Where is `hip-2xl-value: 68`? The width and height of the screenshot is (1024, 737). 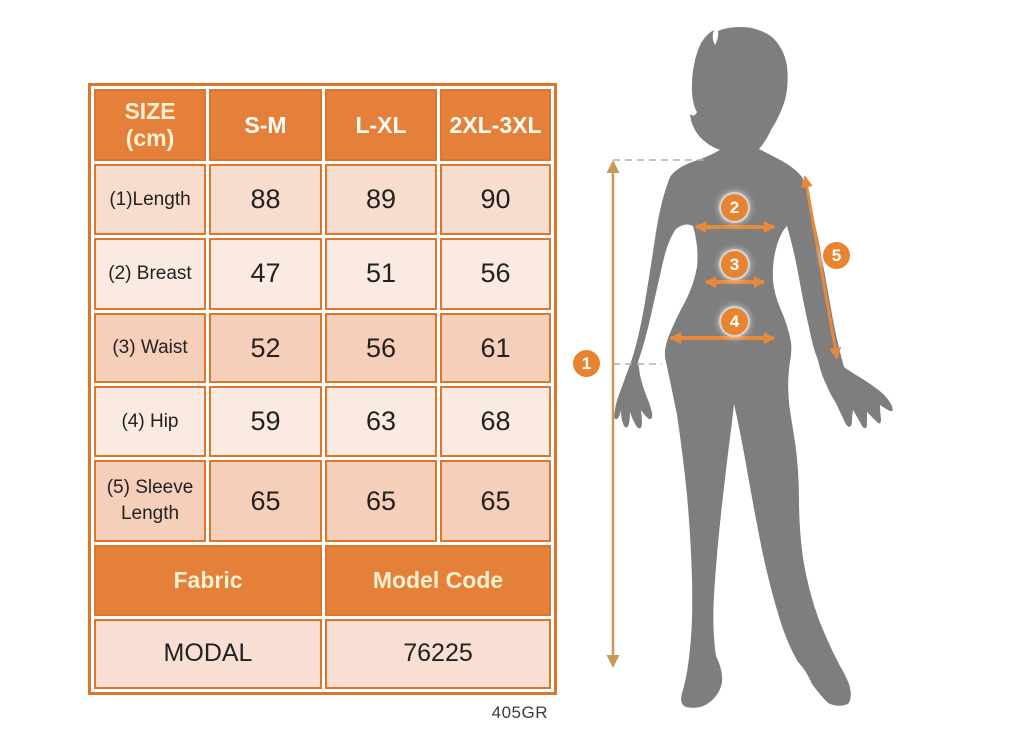
hip-2xl-value: 68 is located at coordinates (495, 421).